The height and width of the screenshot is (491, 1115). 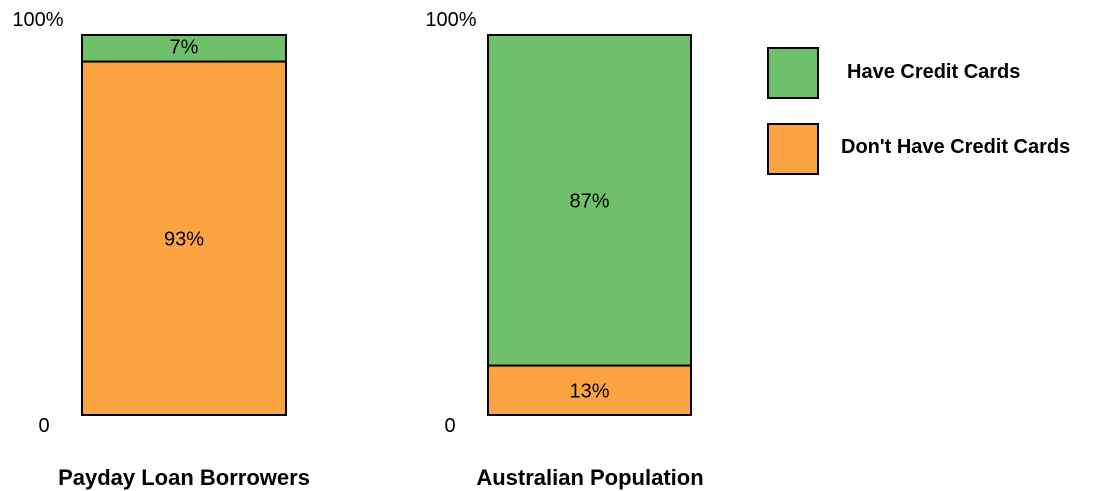 I want to click on bar-australian-have-credit-cards, so click(x=589, y=200).